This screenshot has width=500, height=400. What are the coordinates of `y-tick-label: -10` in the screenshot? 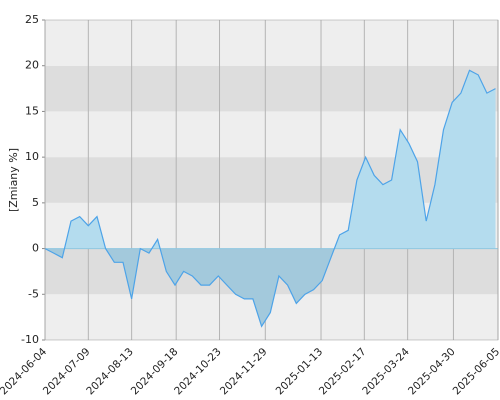 It's located at (30, 339).